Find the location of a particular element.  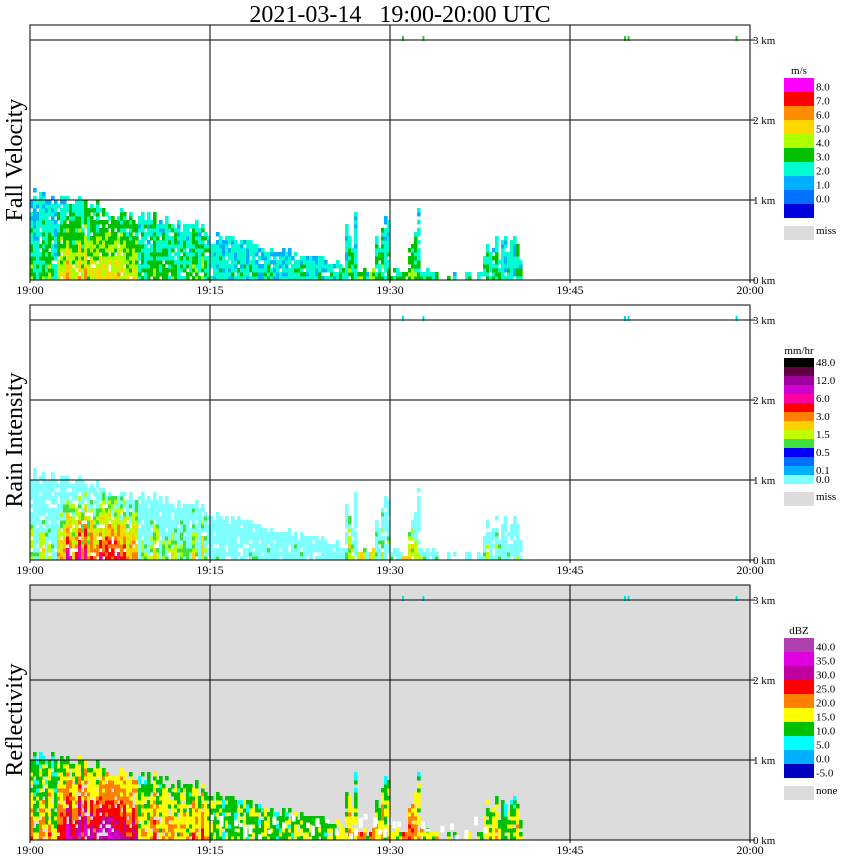

colorbar-tick-label: 6.0 is located at coordinates (823, 399).